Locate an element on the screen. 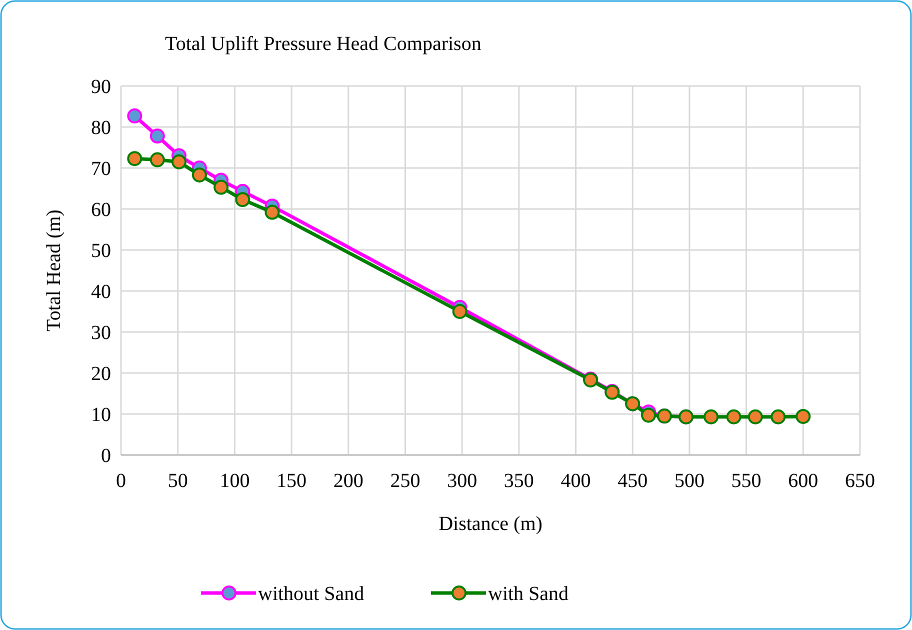 The image size is (912, 630). x-tick-label: 300 is located at coordinates (462, 481).